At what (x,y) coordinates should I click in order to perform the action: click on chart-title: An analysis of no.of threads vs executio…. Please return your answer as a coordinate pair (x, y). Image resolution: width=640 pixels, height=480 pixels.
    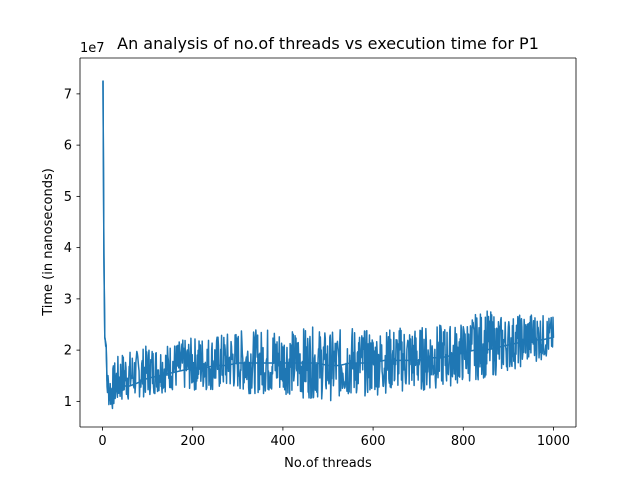
    Looking at the image, I should click on (328, 43).